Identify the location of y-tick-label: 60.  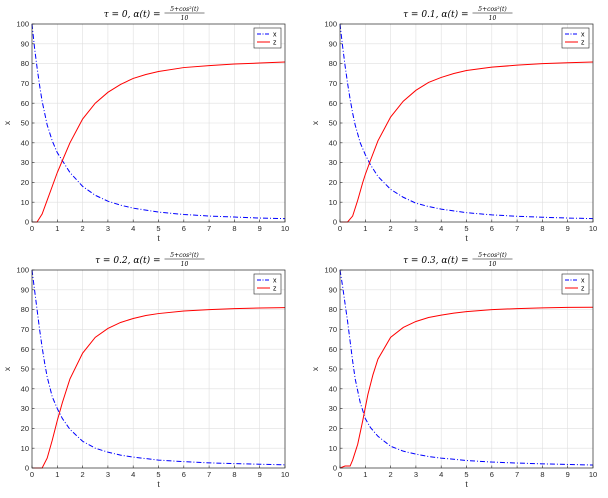
(25, 349).